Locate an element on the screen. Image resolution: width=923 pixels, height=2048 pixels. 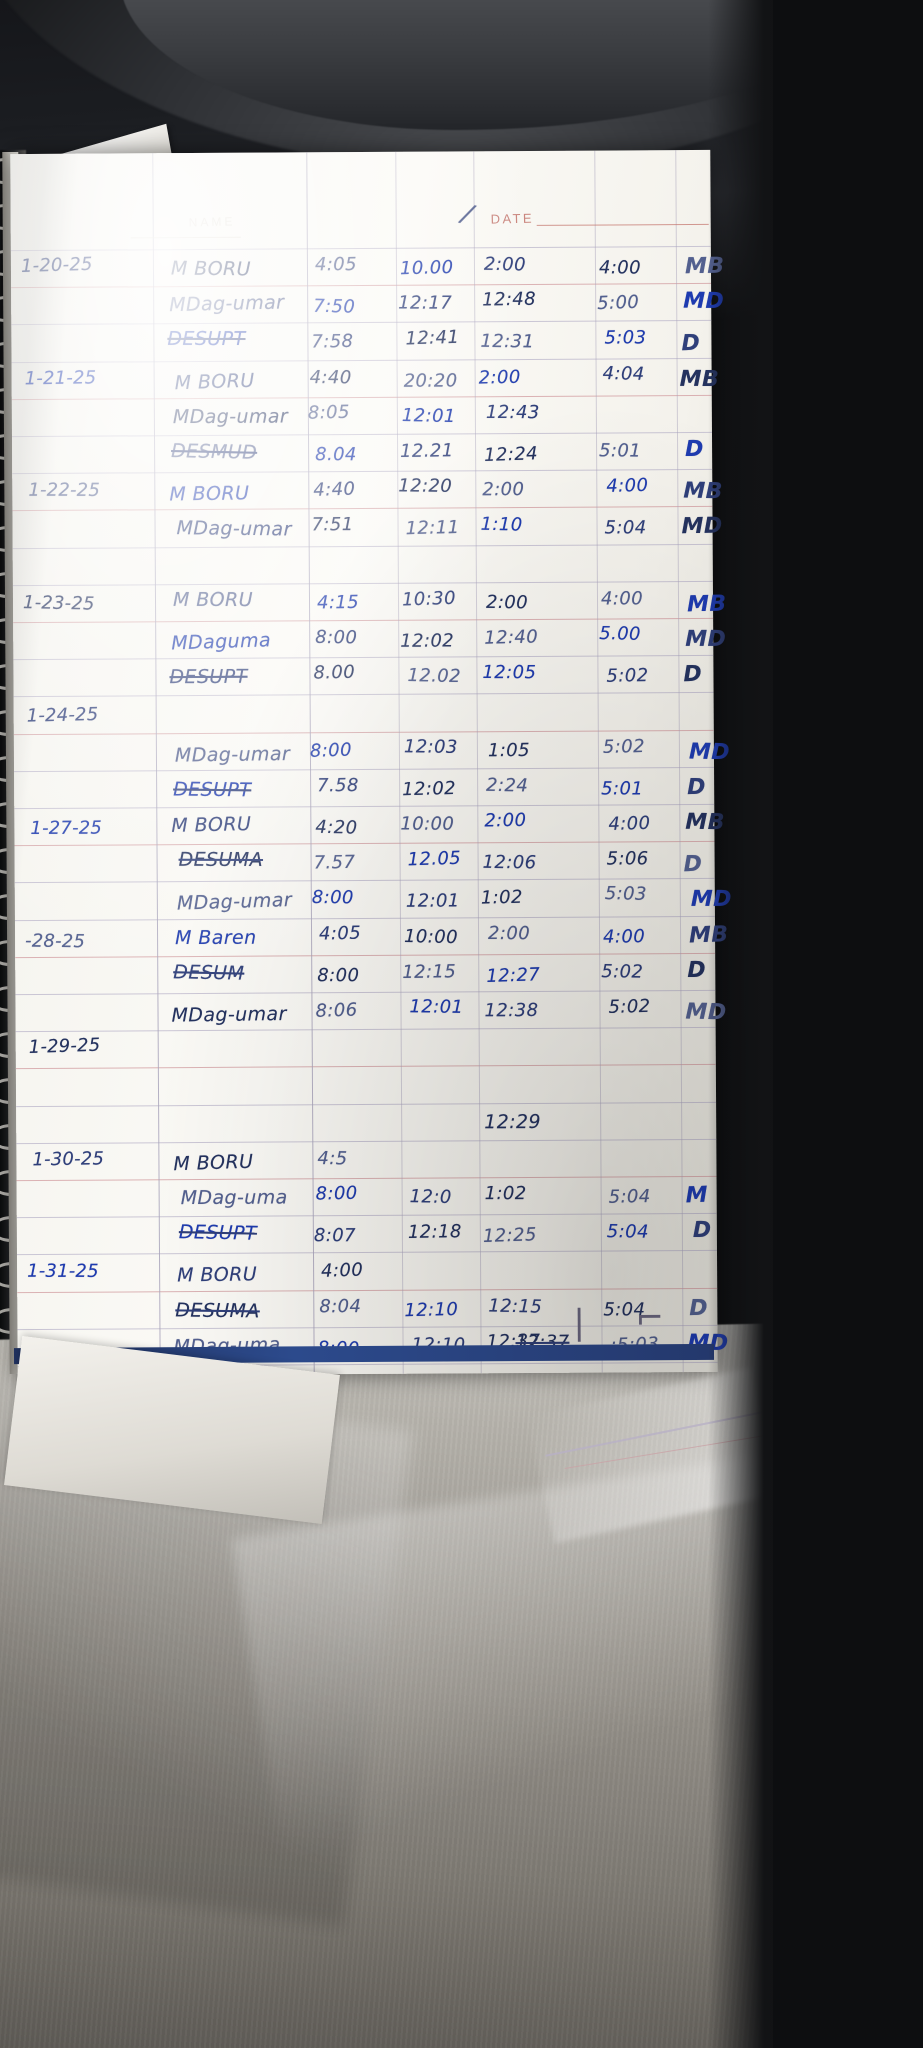
bracket-mark-2: ⌐ is located at coordinates (650, 1318).